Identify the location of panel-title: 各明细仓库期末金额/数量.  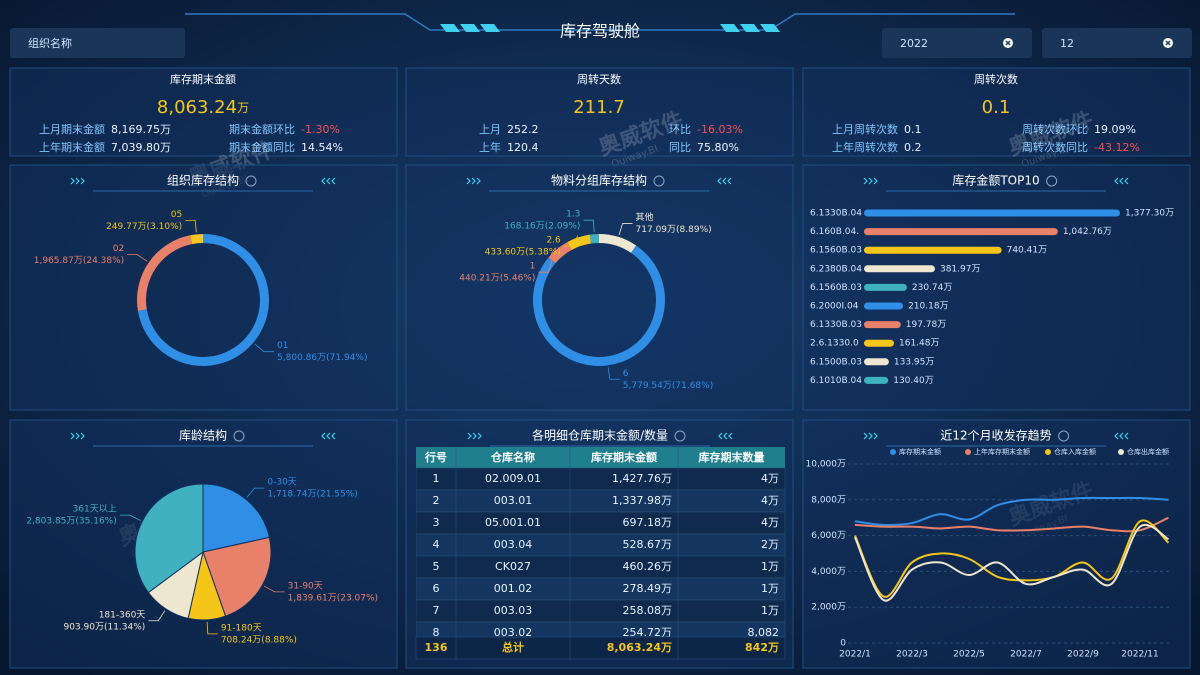
(600, 435).